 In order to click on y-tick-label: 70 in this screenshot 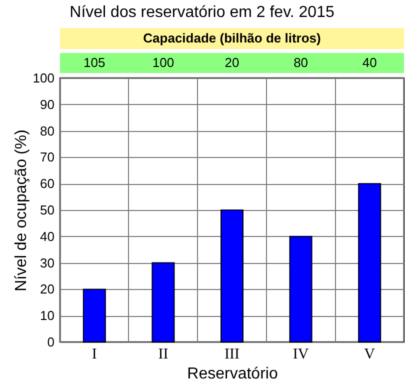, I will do `click(47, 157)`.